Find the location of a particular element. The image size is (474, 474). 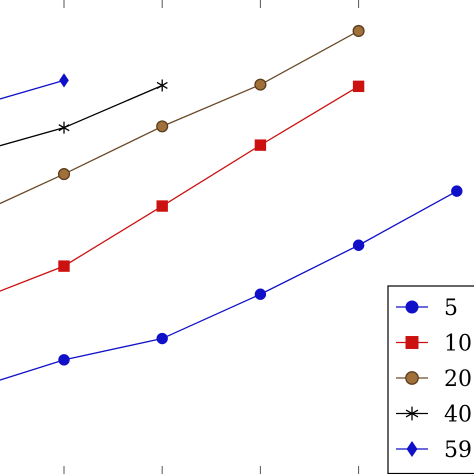

legend-item: 59 is located at coordinates (434, 450).